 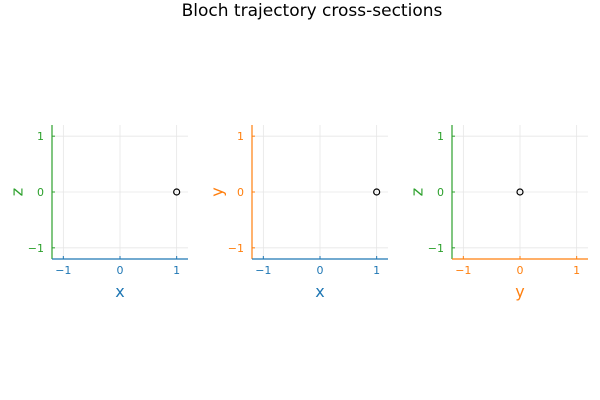 I want to click on subplot-3: −1 0 1 −1 0 1 y z, so click(x=498, y=213).